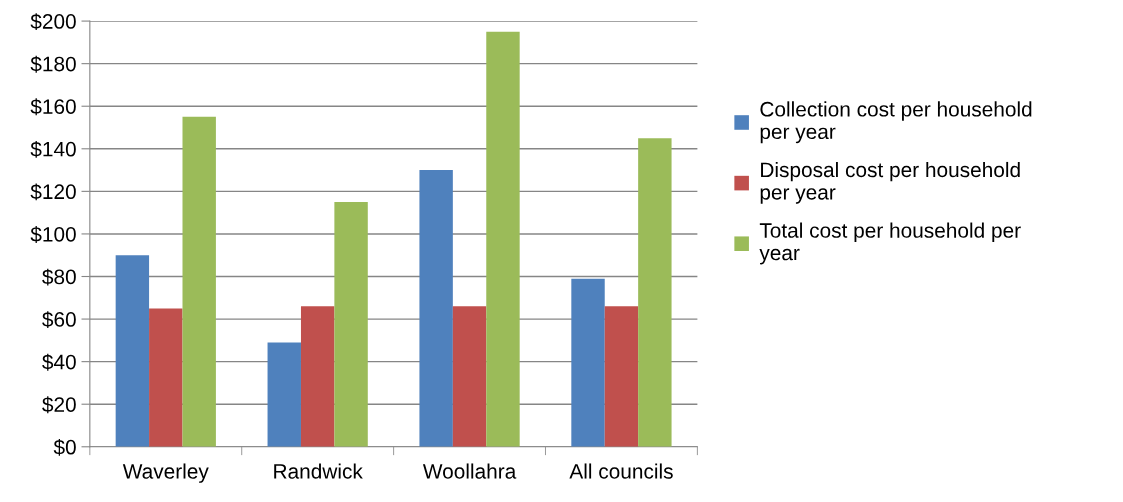 Image resolution: width=1123 pixels, height=502 pixels. What do you see at coordinates (59, 405) in the screenshot?
I see `y-tick-label: $20` at bounding box center [59, 405].